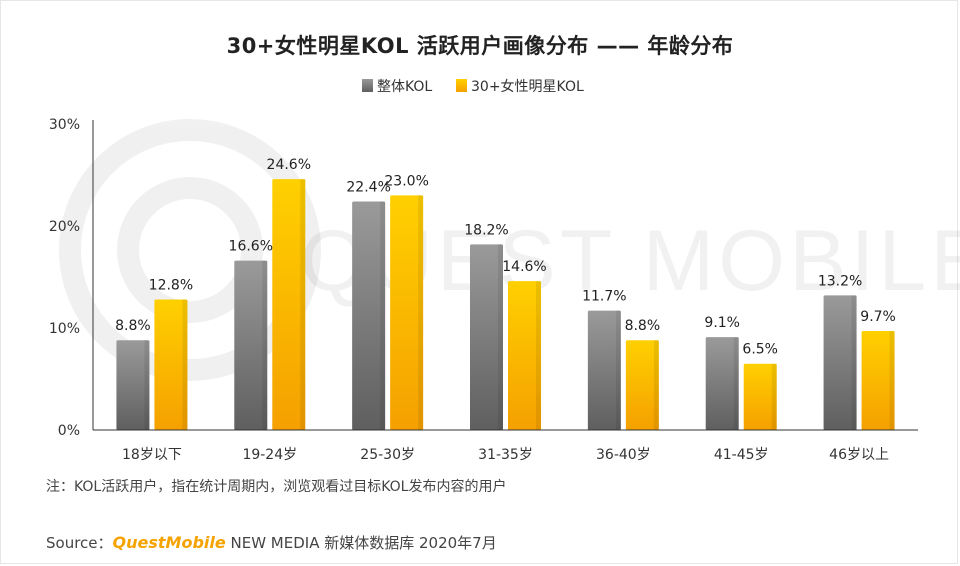 Image resolution: width=960 pixels, height=566 pixels. I want to click on legend-swatch-female-kol, so click(461, 85).